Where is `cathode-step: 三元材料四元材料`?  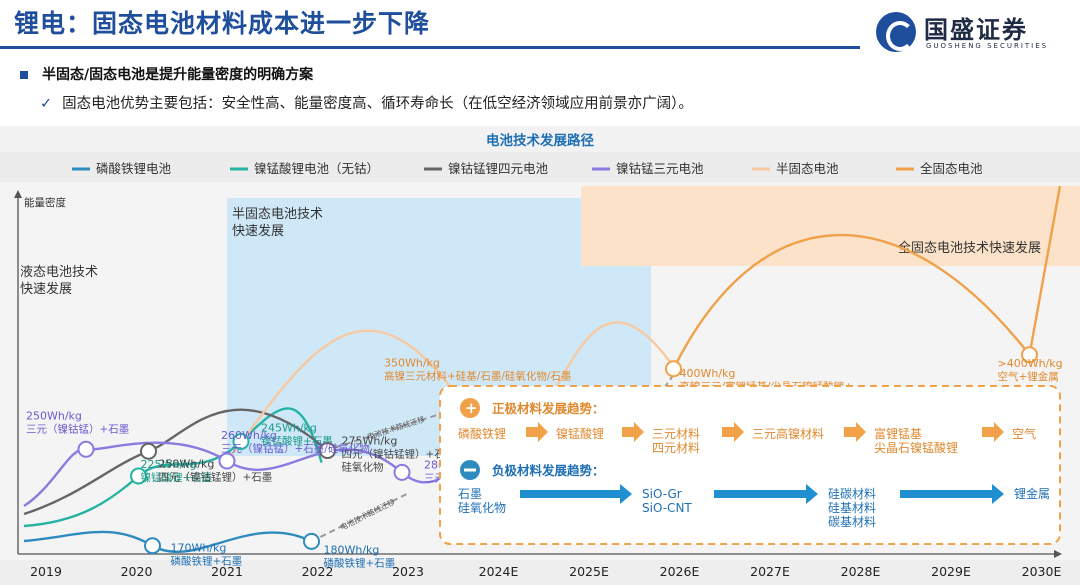
cathode-step: 三元材料四元材料 is located at coordinates (676, 441).